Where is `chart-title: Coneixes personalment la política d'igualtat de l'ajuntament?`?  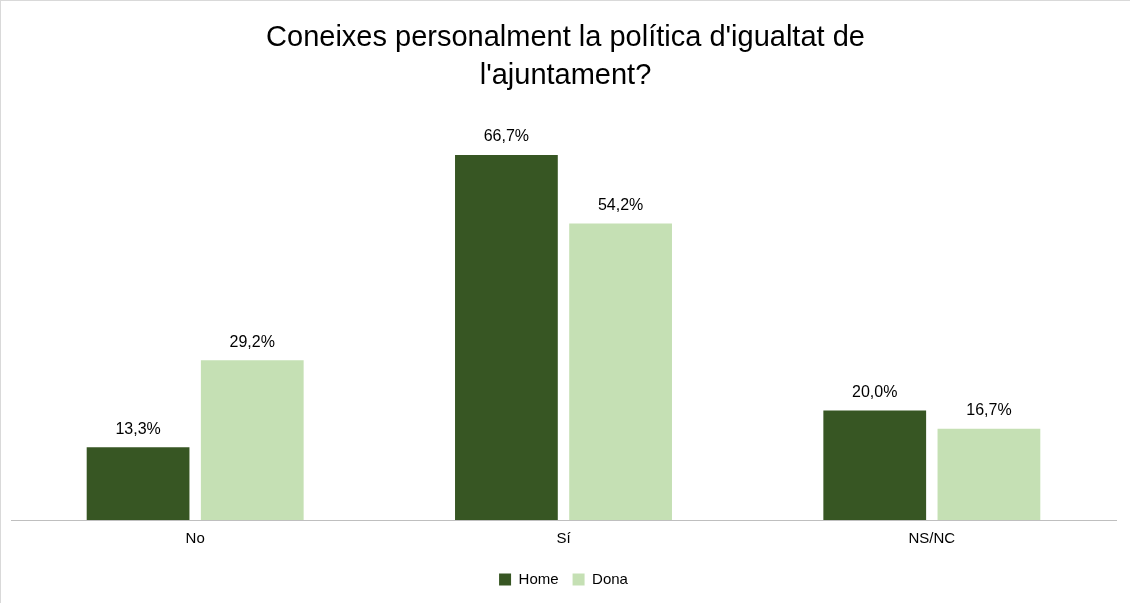 chart-title: Coneixes personalment la política d'igualtat de l'ajuntament? is located at coordinates (565, 55).